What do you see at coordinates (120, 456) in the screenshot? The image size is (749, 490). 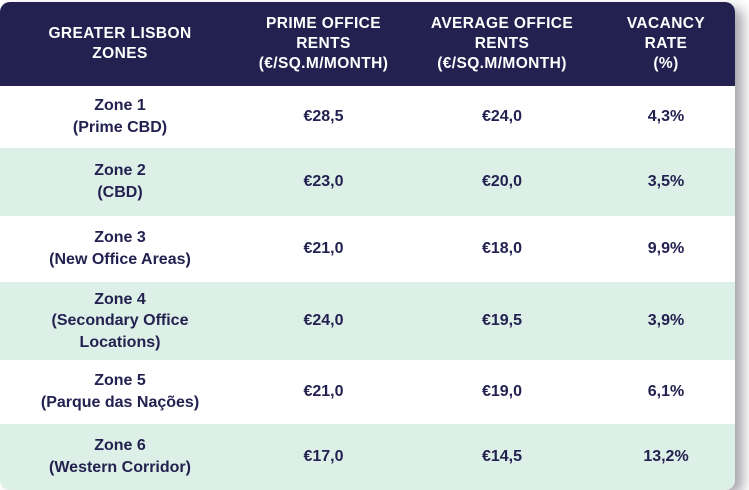 I see `zone-cell: Zone 6 (Western Corridor)` at bounding box center [120, 456].